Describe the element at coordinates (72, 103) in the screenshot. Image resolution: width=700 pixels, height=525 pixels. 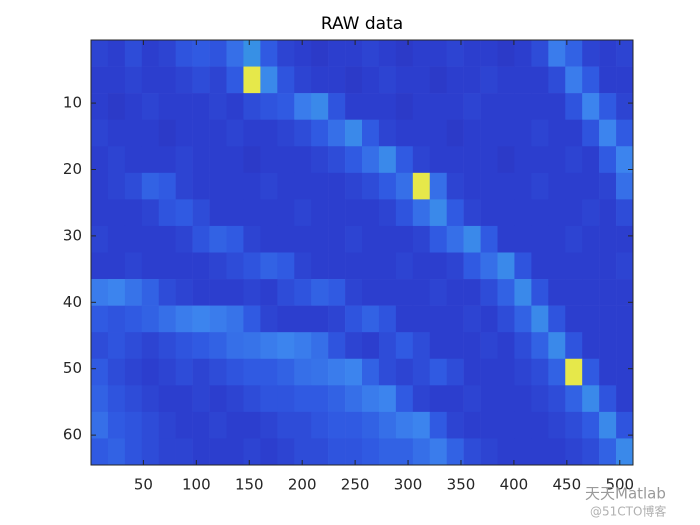
I see `y-tick-label: 10` at that location.